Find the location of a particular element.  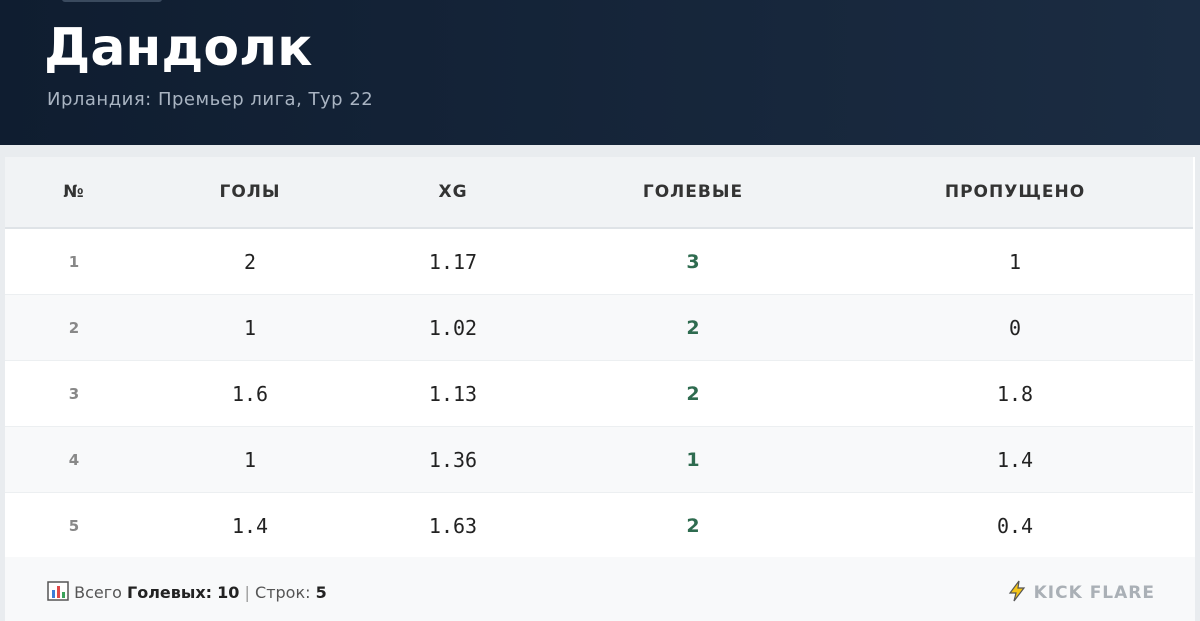

table-cell: 0 is located at coordinates (1015, 327).